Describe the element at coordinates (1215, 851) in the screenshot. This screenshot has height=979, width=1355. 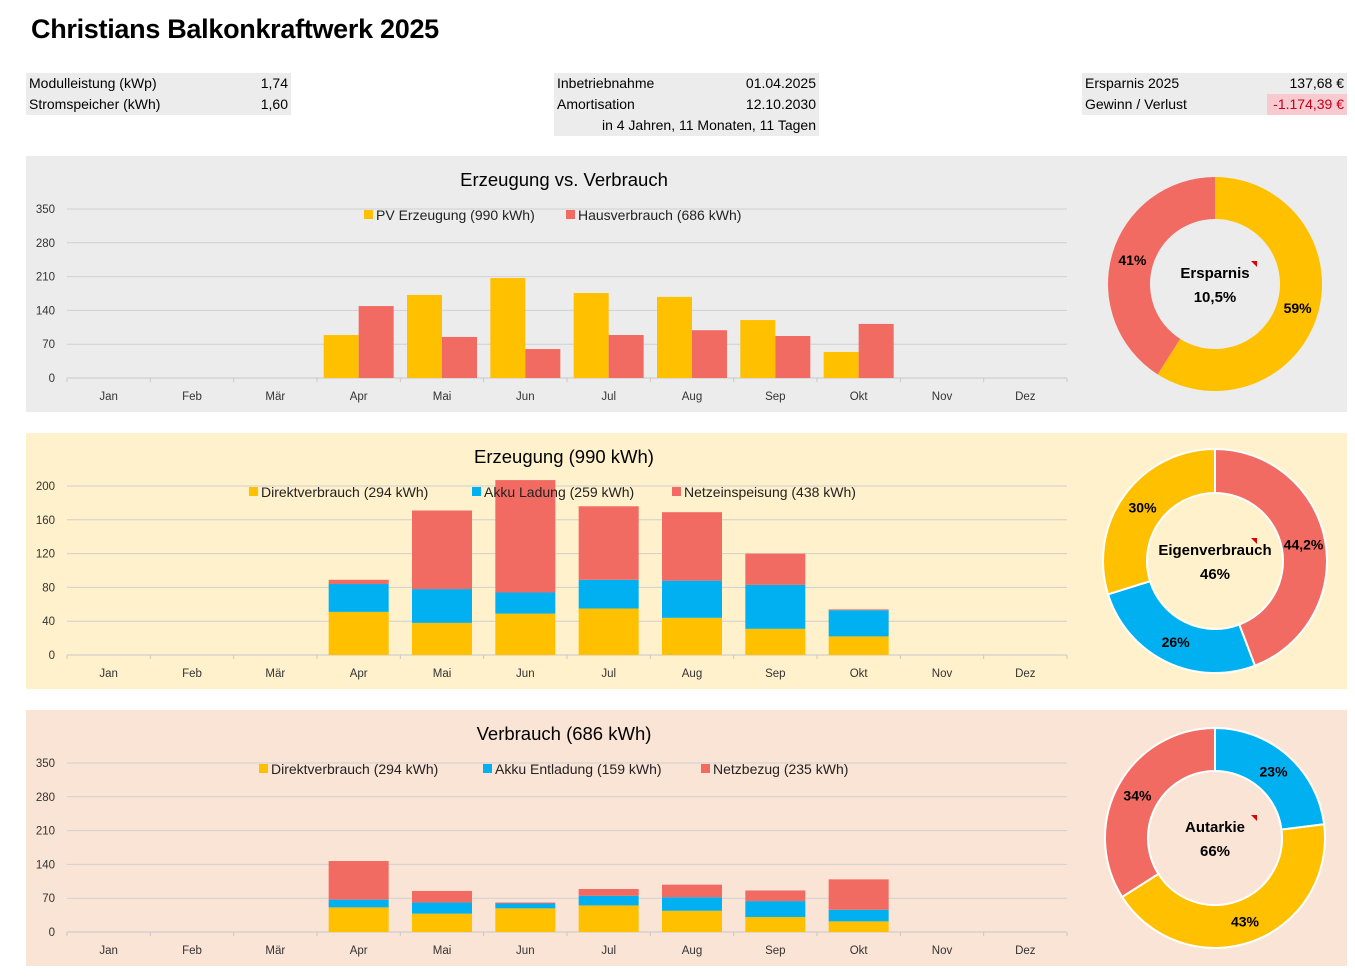
I see `donut-center-value: 66%` at that location.